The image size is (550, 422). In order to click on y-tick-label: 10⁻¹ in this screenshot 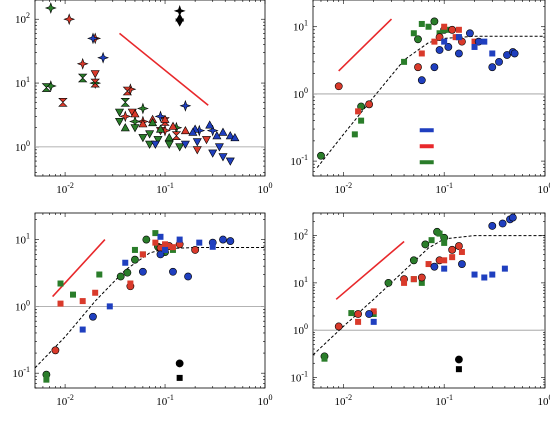, I will do `click(21, 372)`.